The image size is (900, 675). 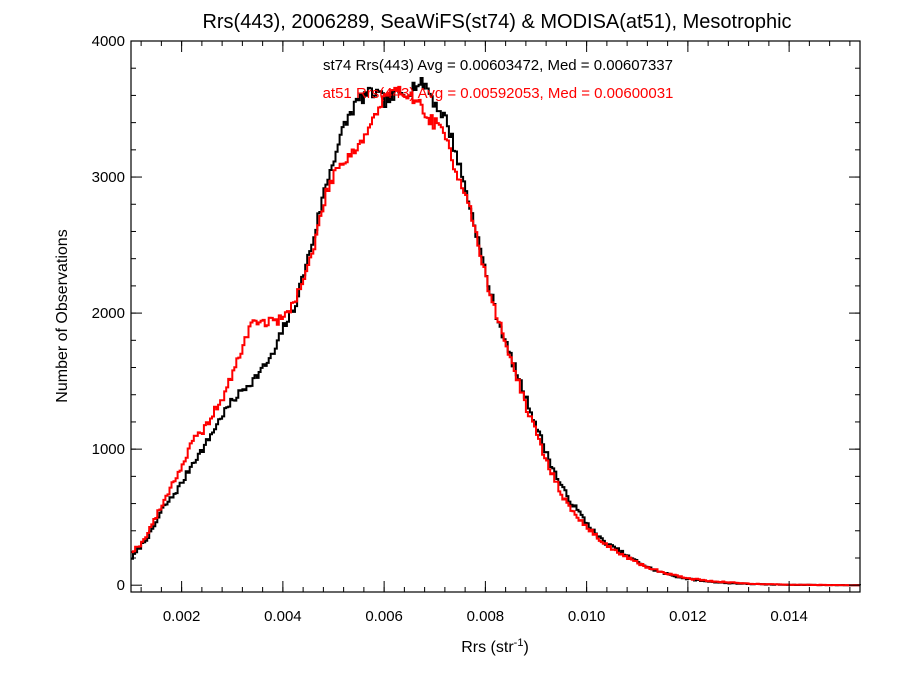 What do you see at coordinates (283, 616) in the screenshot?
I see `x-tick-label: 0.004` at bounding box center [283, 616].